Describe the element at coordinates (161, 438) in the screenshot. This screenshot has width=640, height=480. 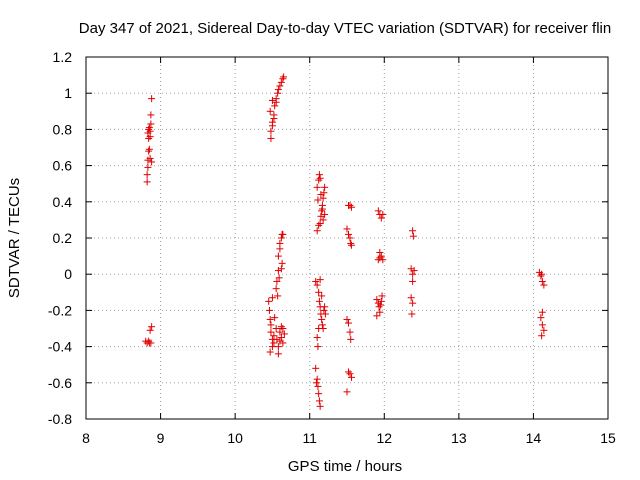
I see `x-tick-label: 9` at that location.